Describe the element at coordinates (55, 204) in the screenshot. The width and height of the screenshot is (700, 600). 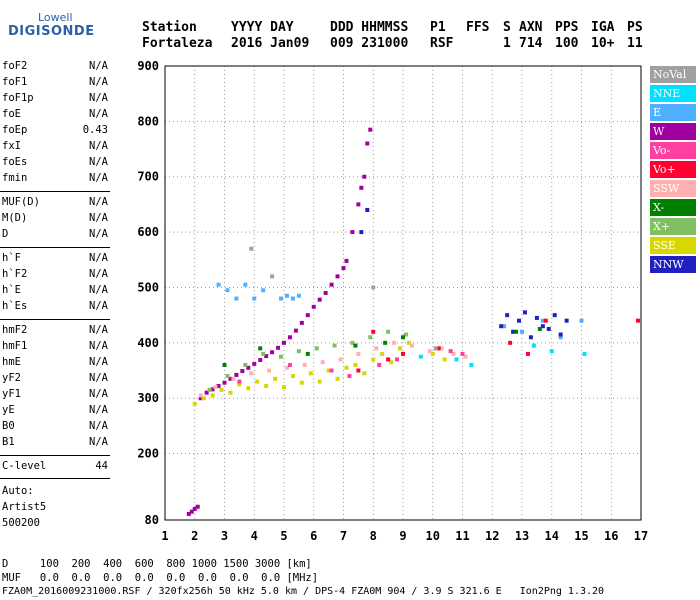
I see `param-row: MUF(D) N/A` at that location.